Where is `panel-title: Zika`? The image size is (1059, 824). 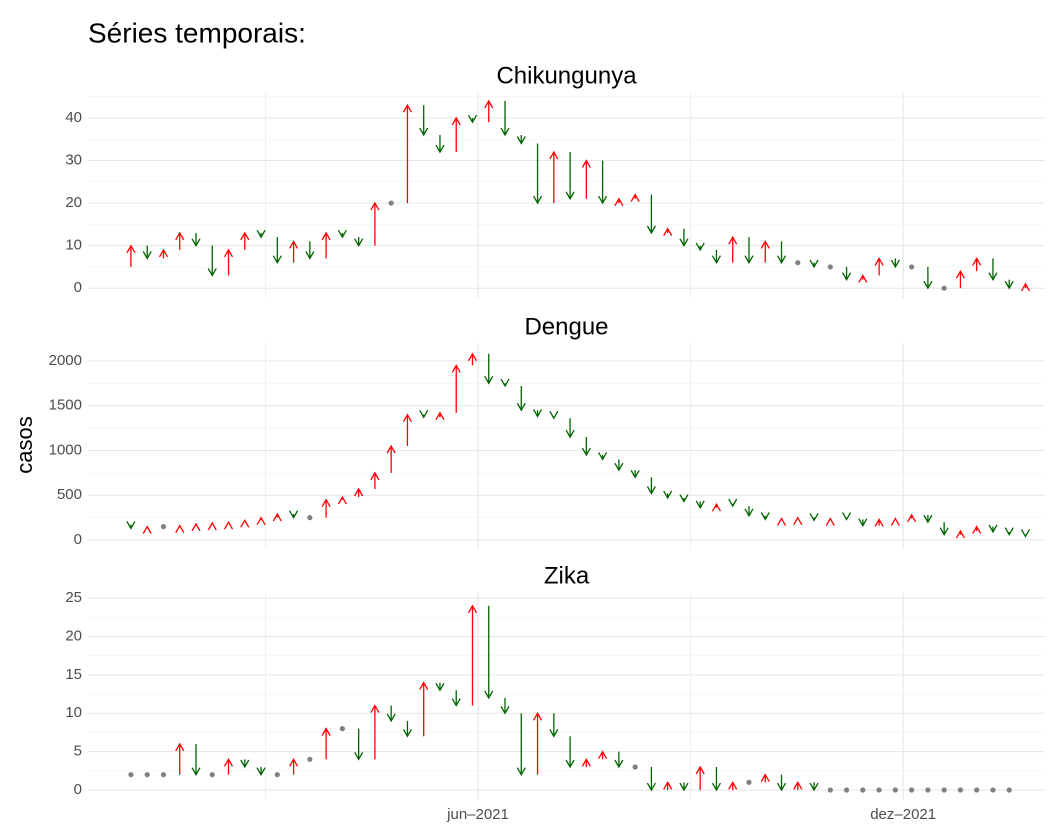 panel-title: Zika is located at coordinates (567, 575).